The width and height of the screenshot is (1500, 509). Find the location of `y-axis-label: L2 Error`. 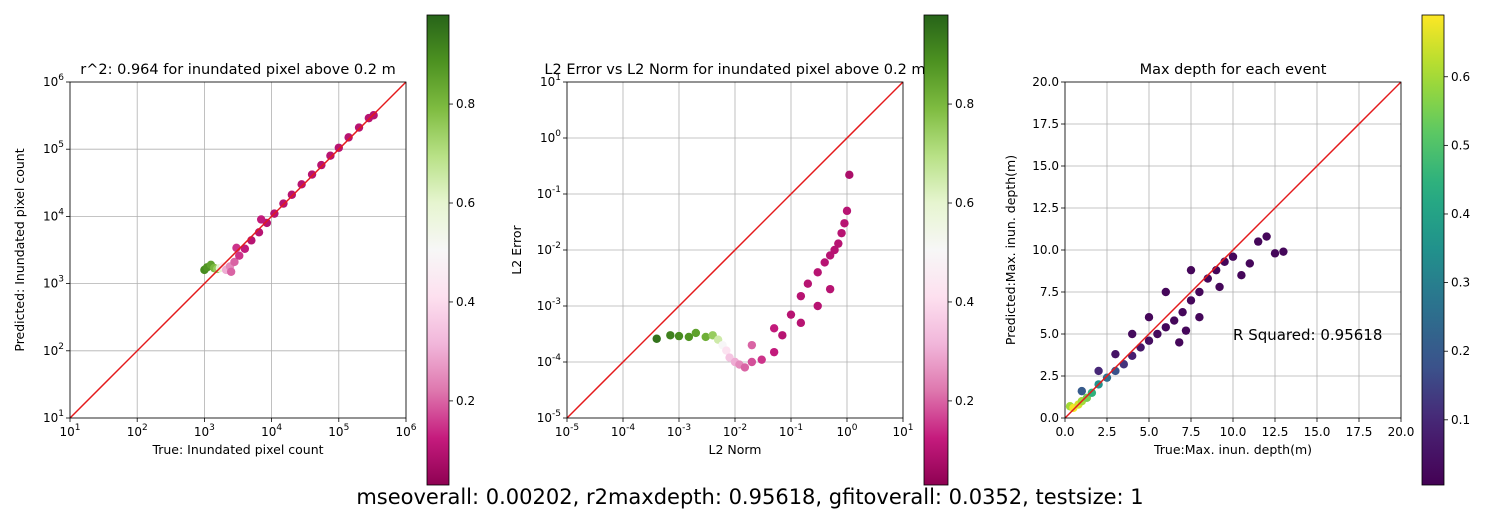

y-axis-label: L2 Error is located at coordinates (516, 249).